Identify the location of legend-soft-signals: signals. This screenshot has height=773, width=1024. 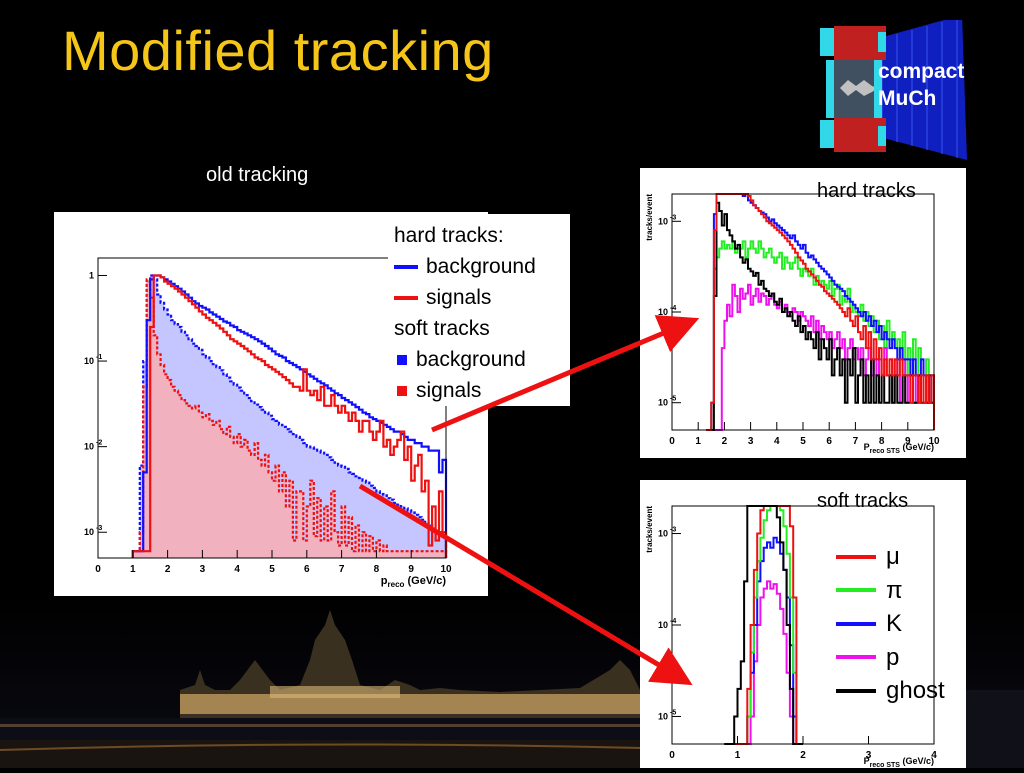
(477, 390).